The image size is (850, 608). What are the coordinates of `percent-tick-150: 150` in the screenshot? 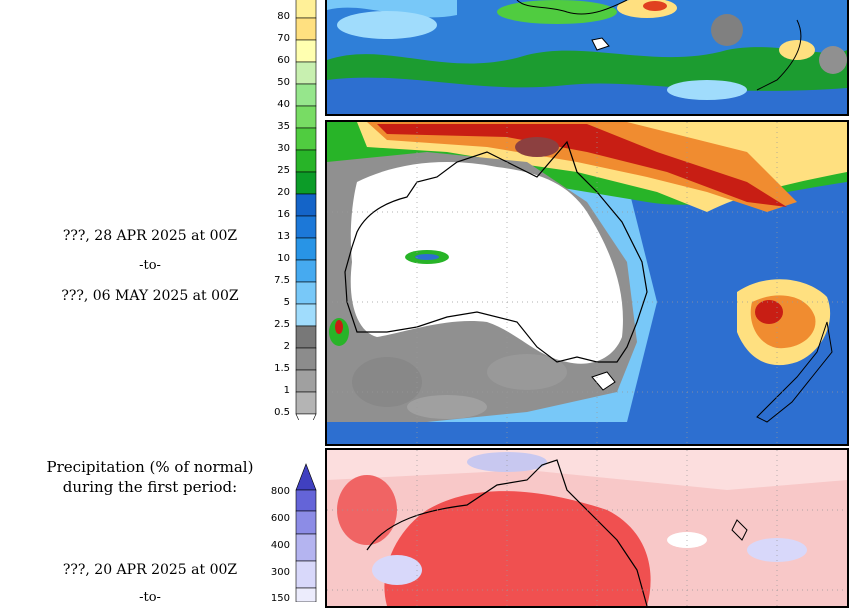 It's located at (280, 598).